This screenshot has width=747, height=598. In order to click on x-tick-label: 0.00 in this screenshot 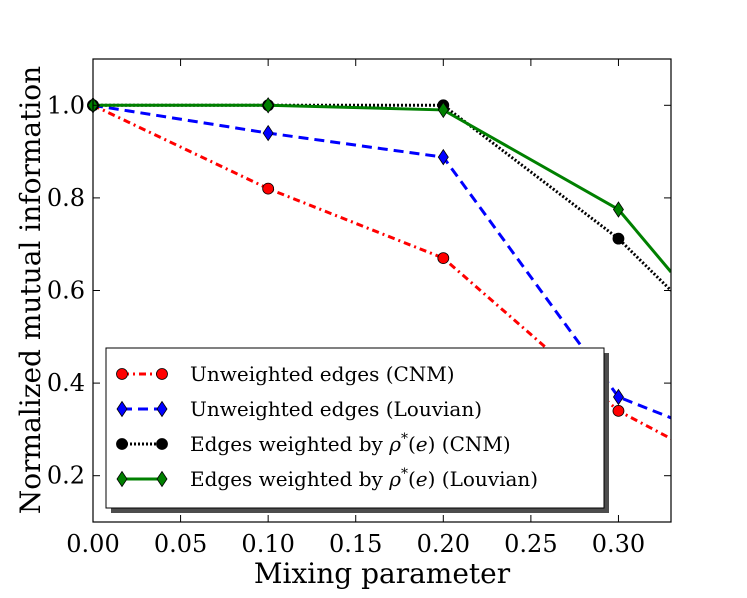, I will do `click(92, 544)`.